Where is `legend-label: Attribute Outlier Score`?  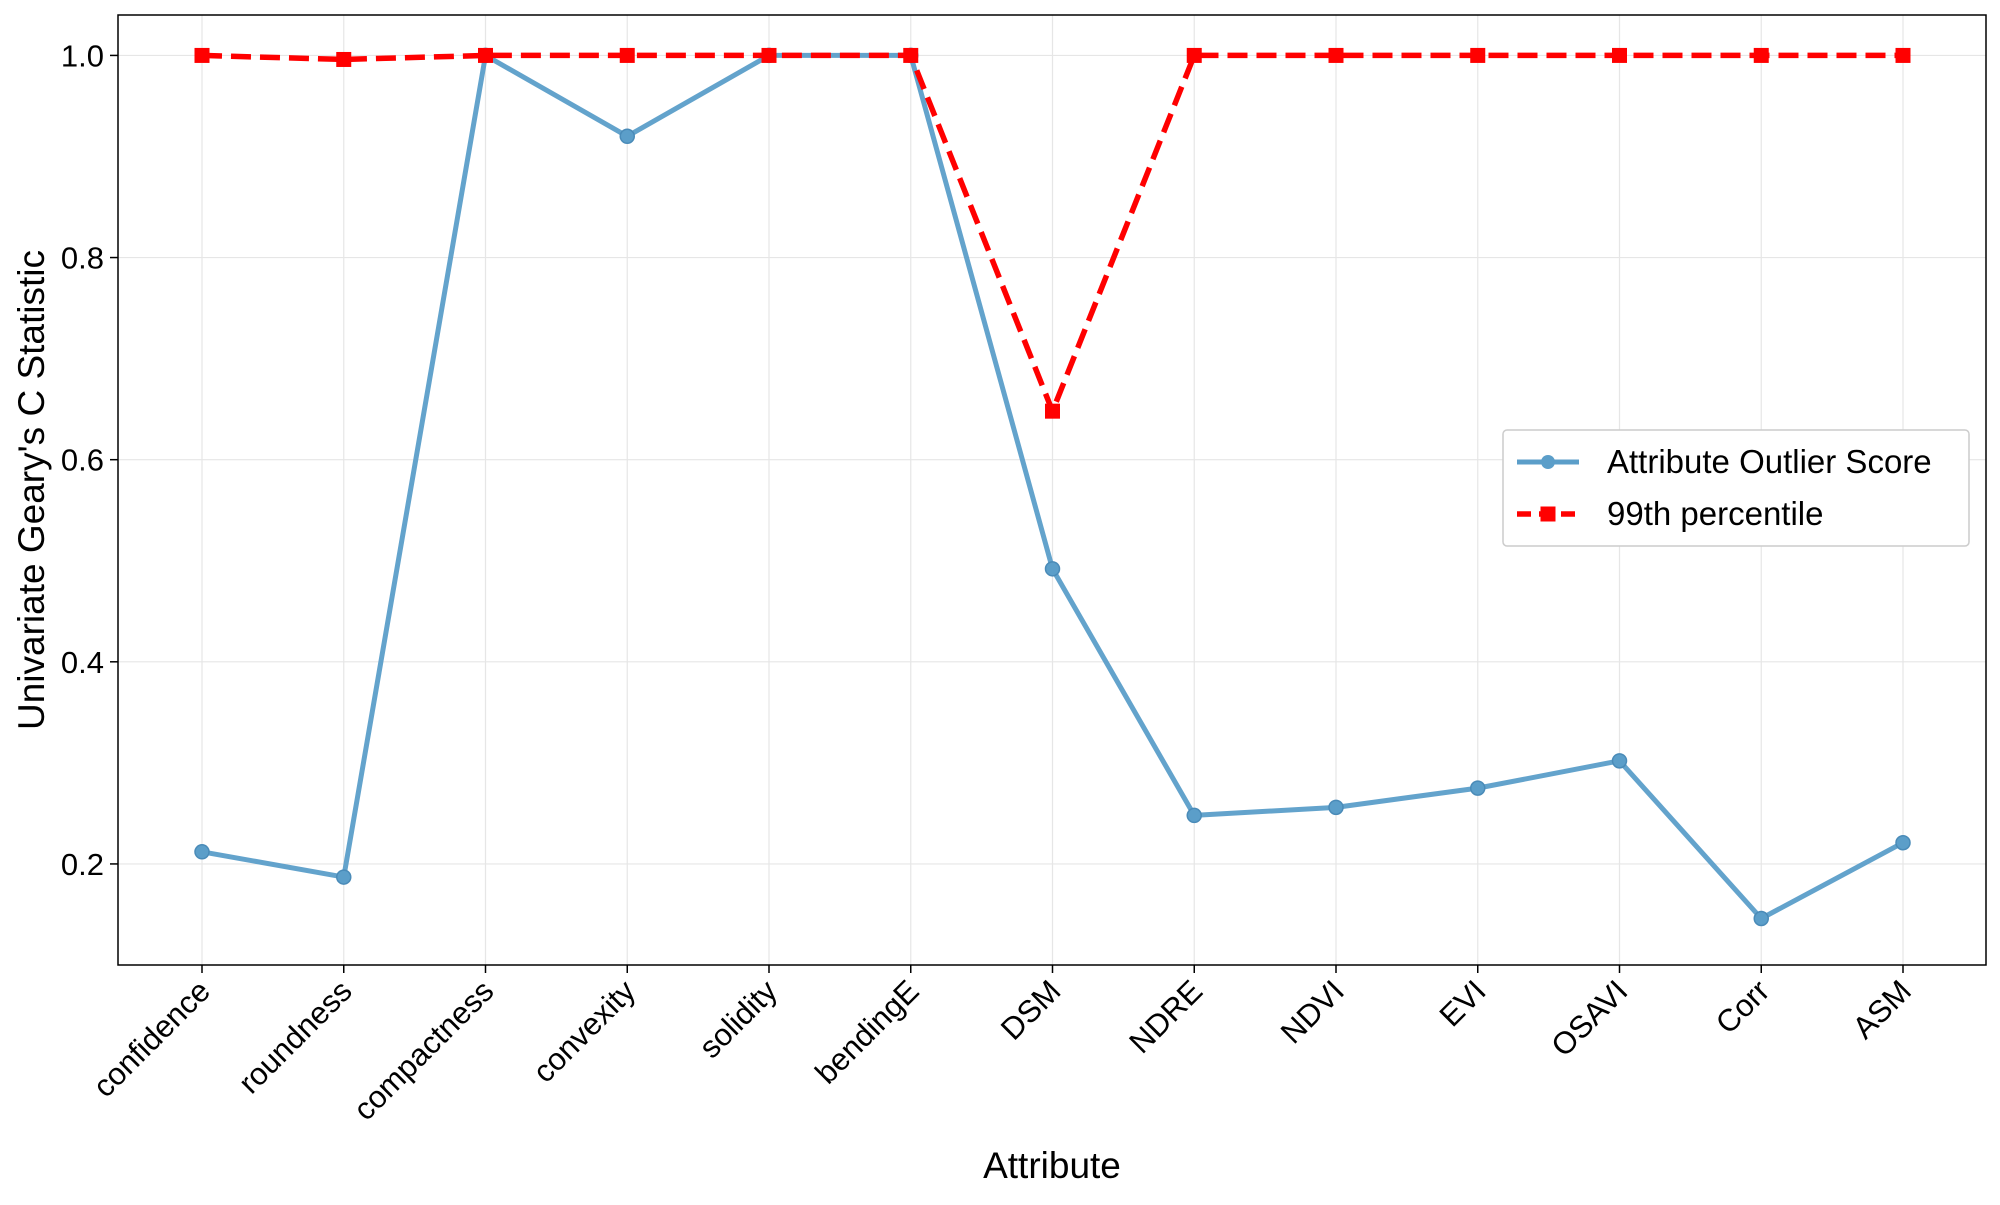 legend-label: Attribute Outlier Score is located at coordinates (1769, 461).